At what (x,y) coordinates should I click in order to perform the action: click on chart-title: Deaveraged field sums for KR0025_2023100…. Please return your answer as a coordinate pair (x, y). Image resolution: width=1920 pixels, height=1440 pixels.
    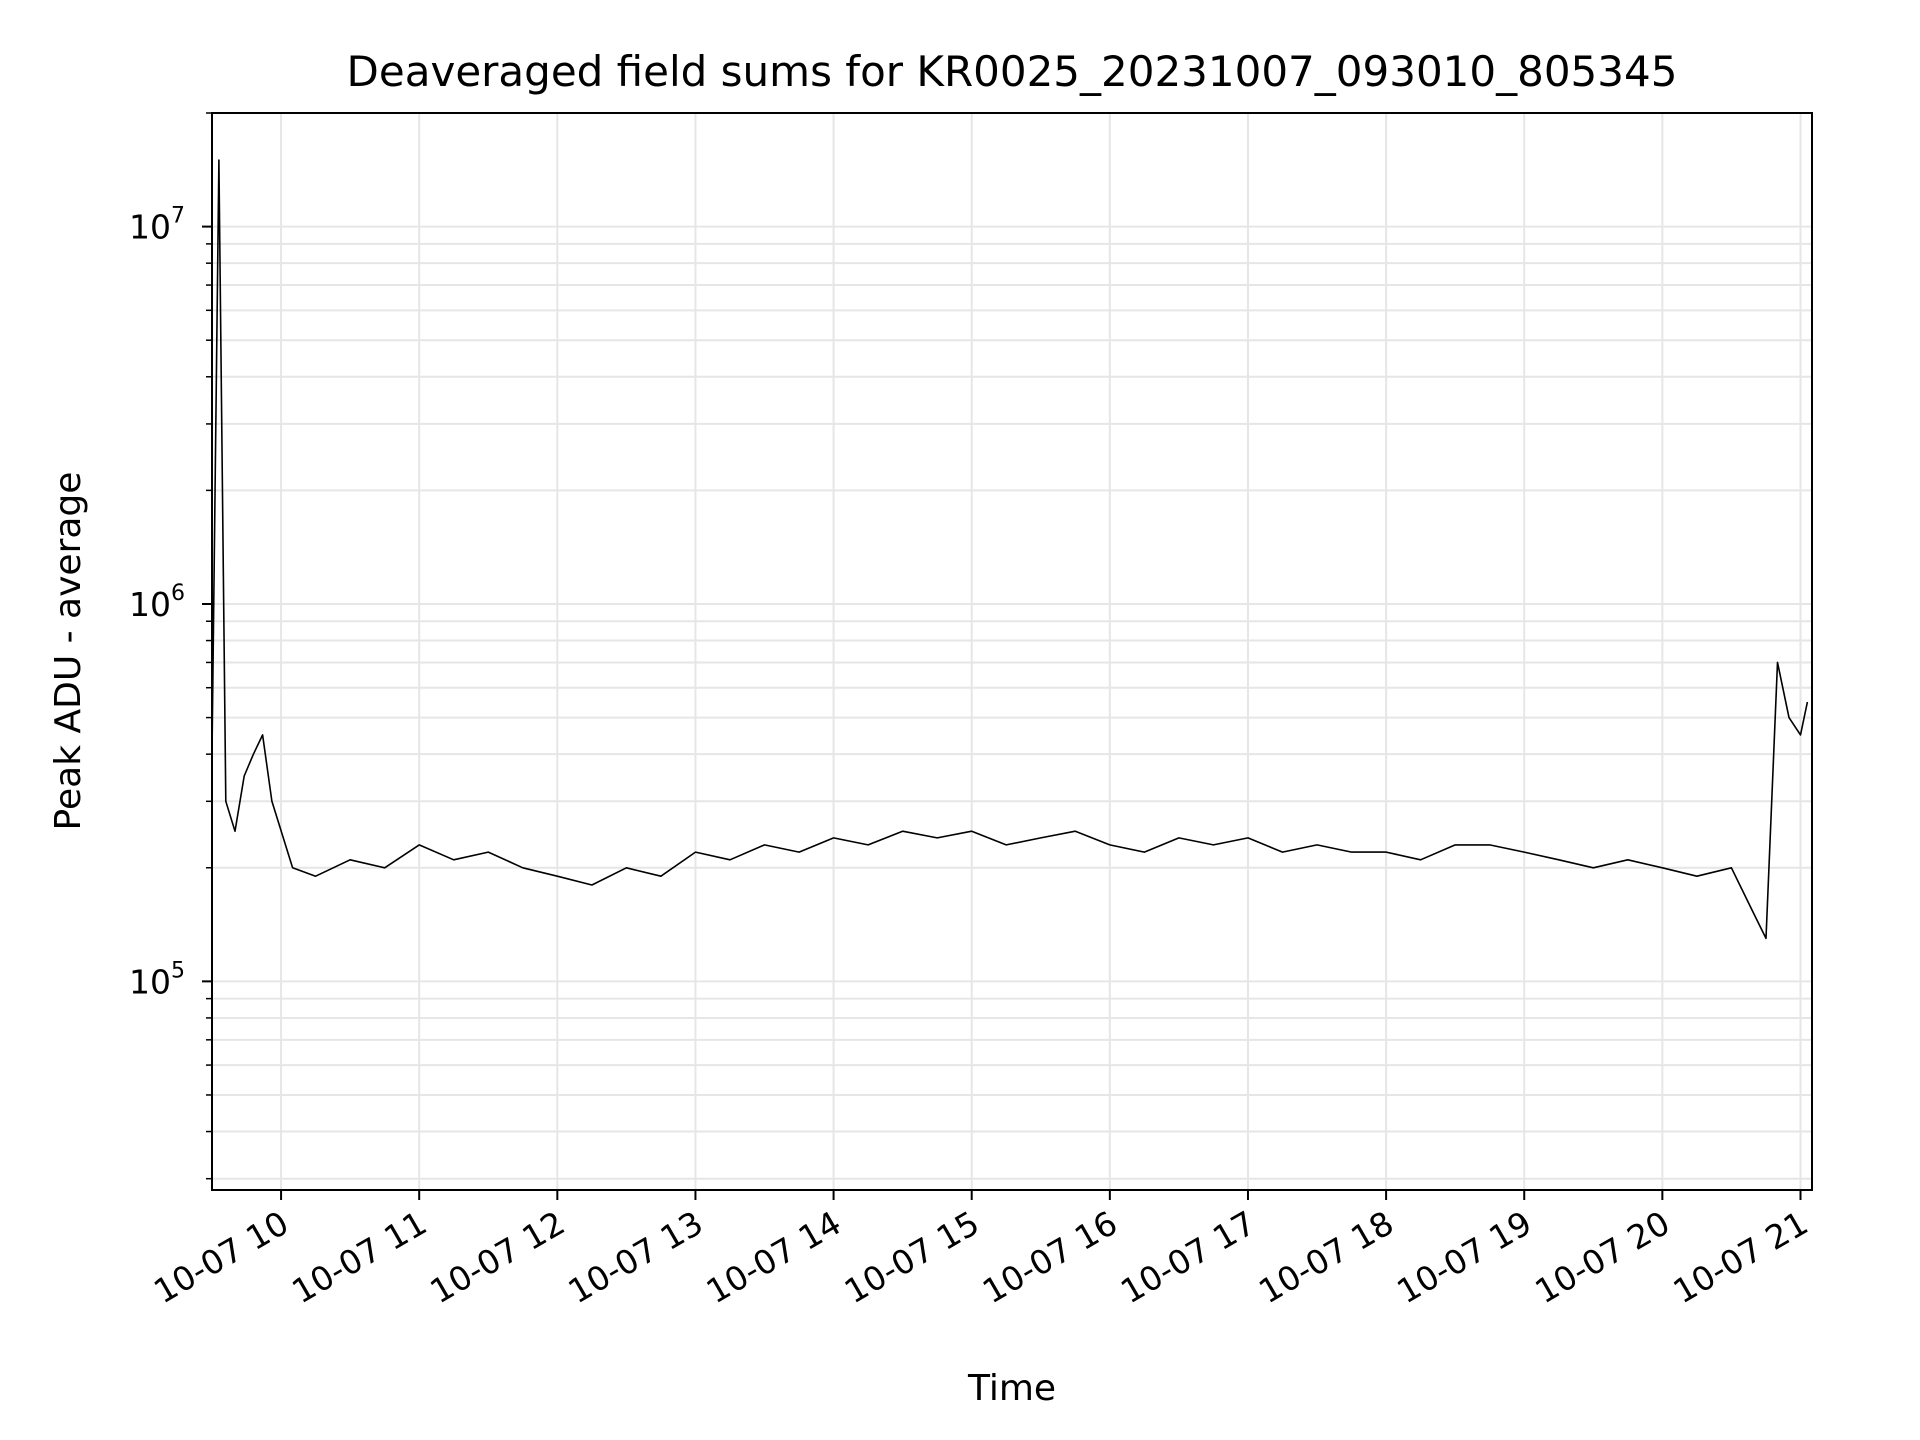
    Looking at the image, I should click on (1012, 71).